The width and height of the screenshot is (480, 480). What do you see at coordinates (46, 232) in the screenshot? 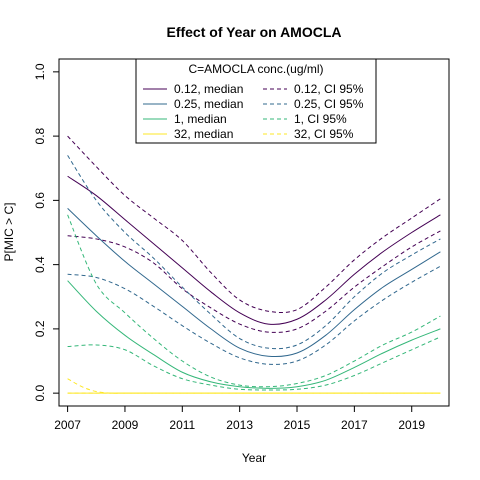
I see `y-axis: 0.0 0.2 0.4 0.6 0.8 1.0` at bounding box center [46, 232].